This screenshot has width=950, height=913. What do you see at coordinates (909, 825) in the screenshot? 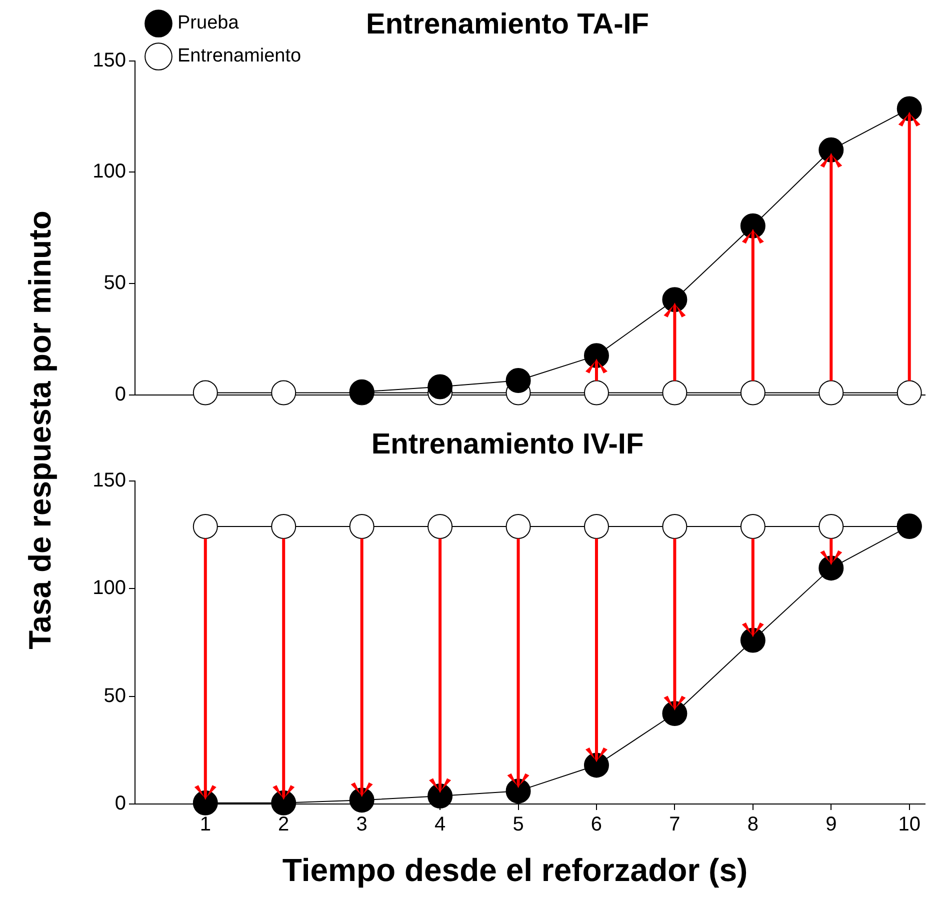
I see `x-tick-label: 10` at bounding box center [909, 825].